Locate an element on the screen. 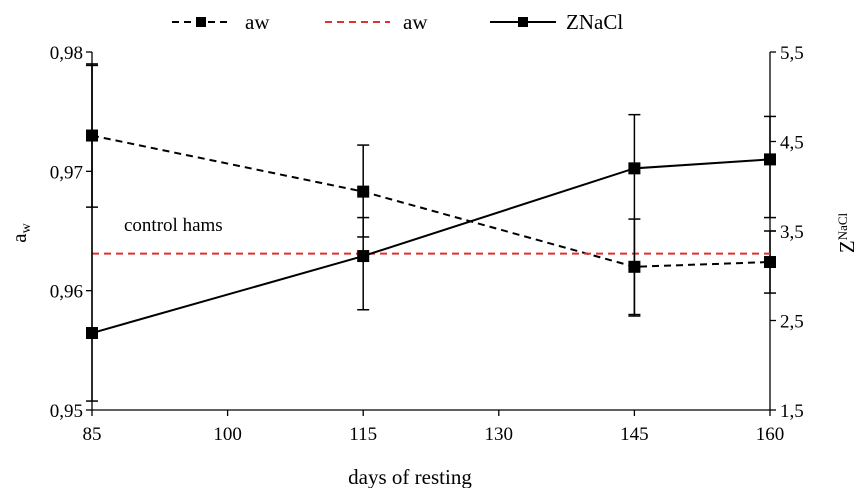 Image resolution: width=866 pixels, height=488 pixels. legend-znacl-label: ZNaCl is located at coordinates (594, 22).